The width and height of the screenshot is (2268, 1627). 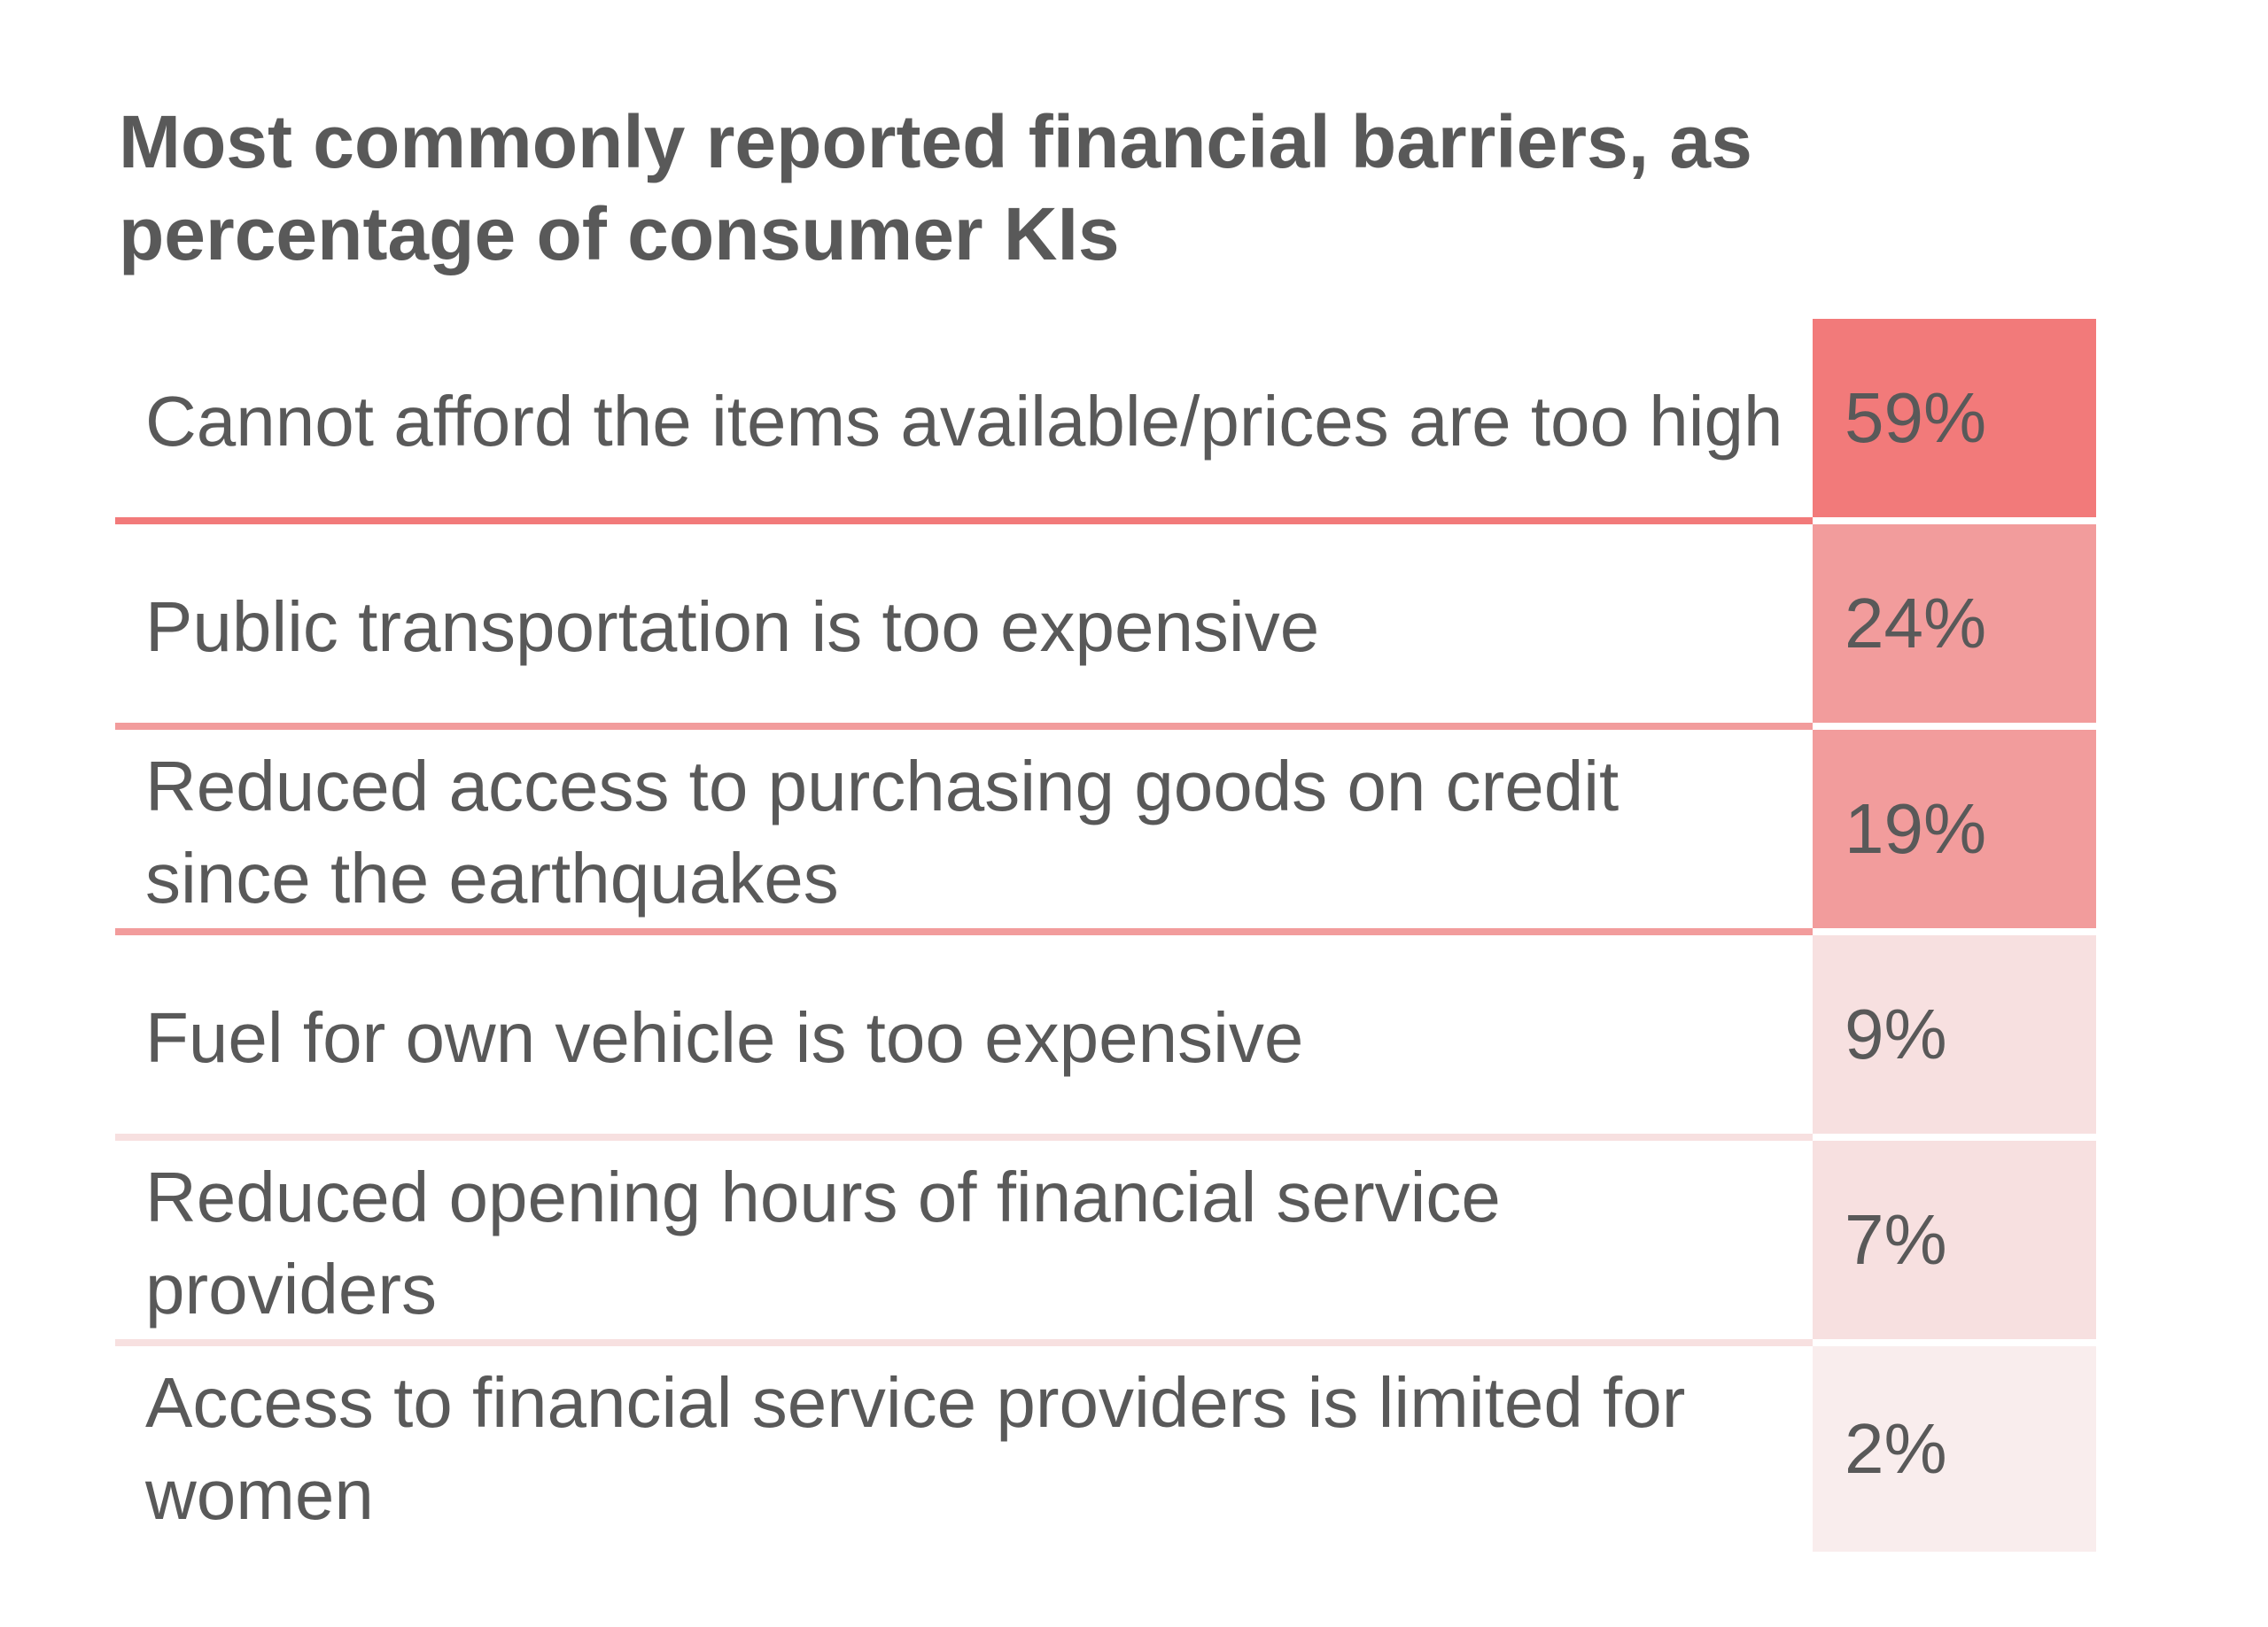 I want to click on value-label: 24%, so click(x=1916, y=623).